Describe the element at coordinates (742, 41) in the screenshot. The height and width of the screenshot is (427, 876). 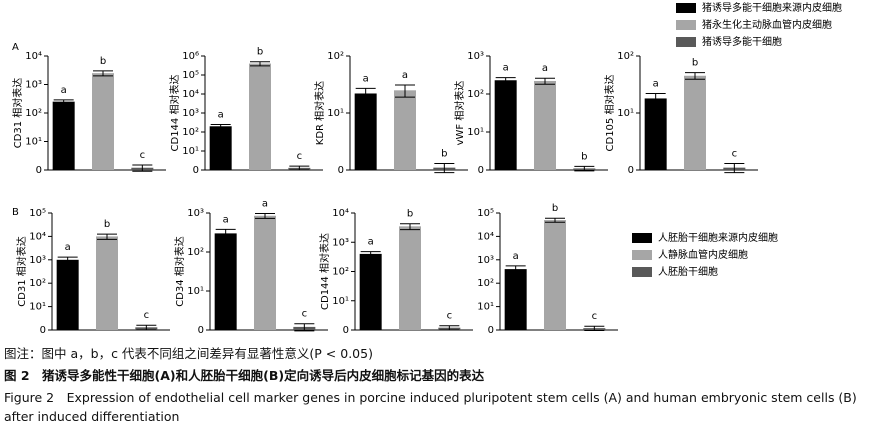
I see `legend-label: 猪诱导多能干细胞` at that location.